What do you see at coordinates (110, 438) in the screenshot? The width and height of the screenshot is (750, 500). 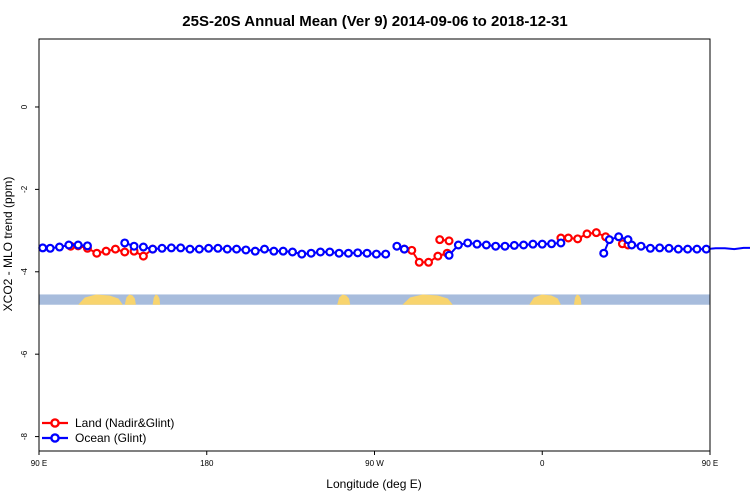 I see `legend-ocean-label: Ocean (Glint)` at bounding box center [110, 438].